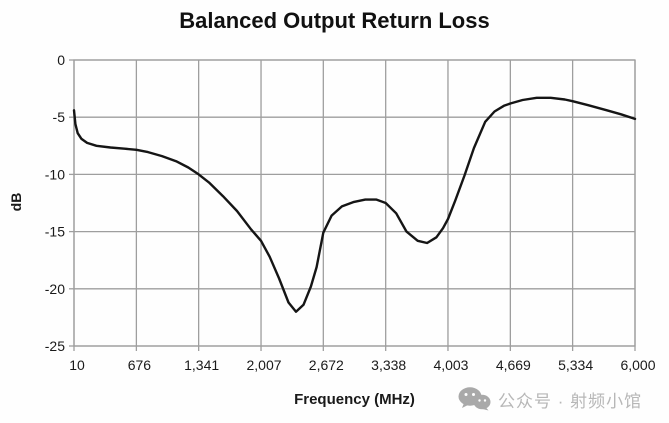 The height and width of the screenshot is (423, 669). I want to click on x-tick-label: 2,007, so click(264, 365).